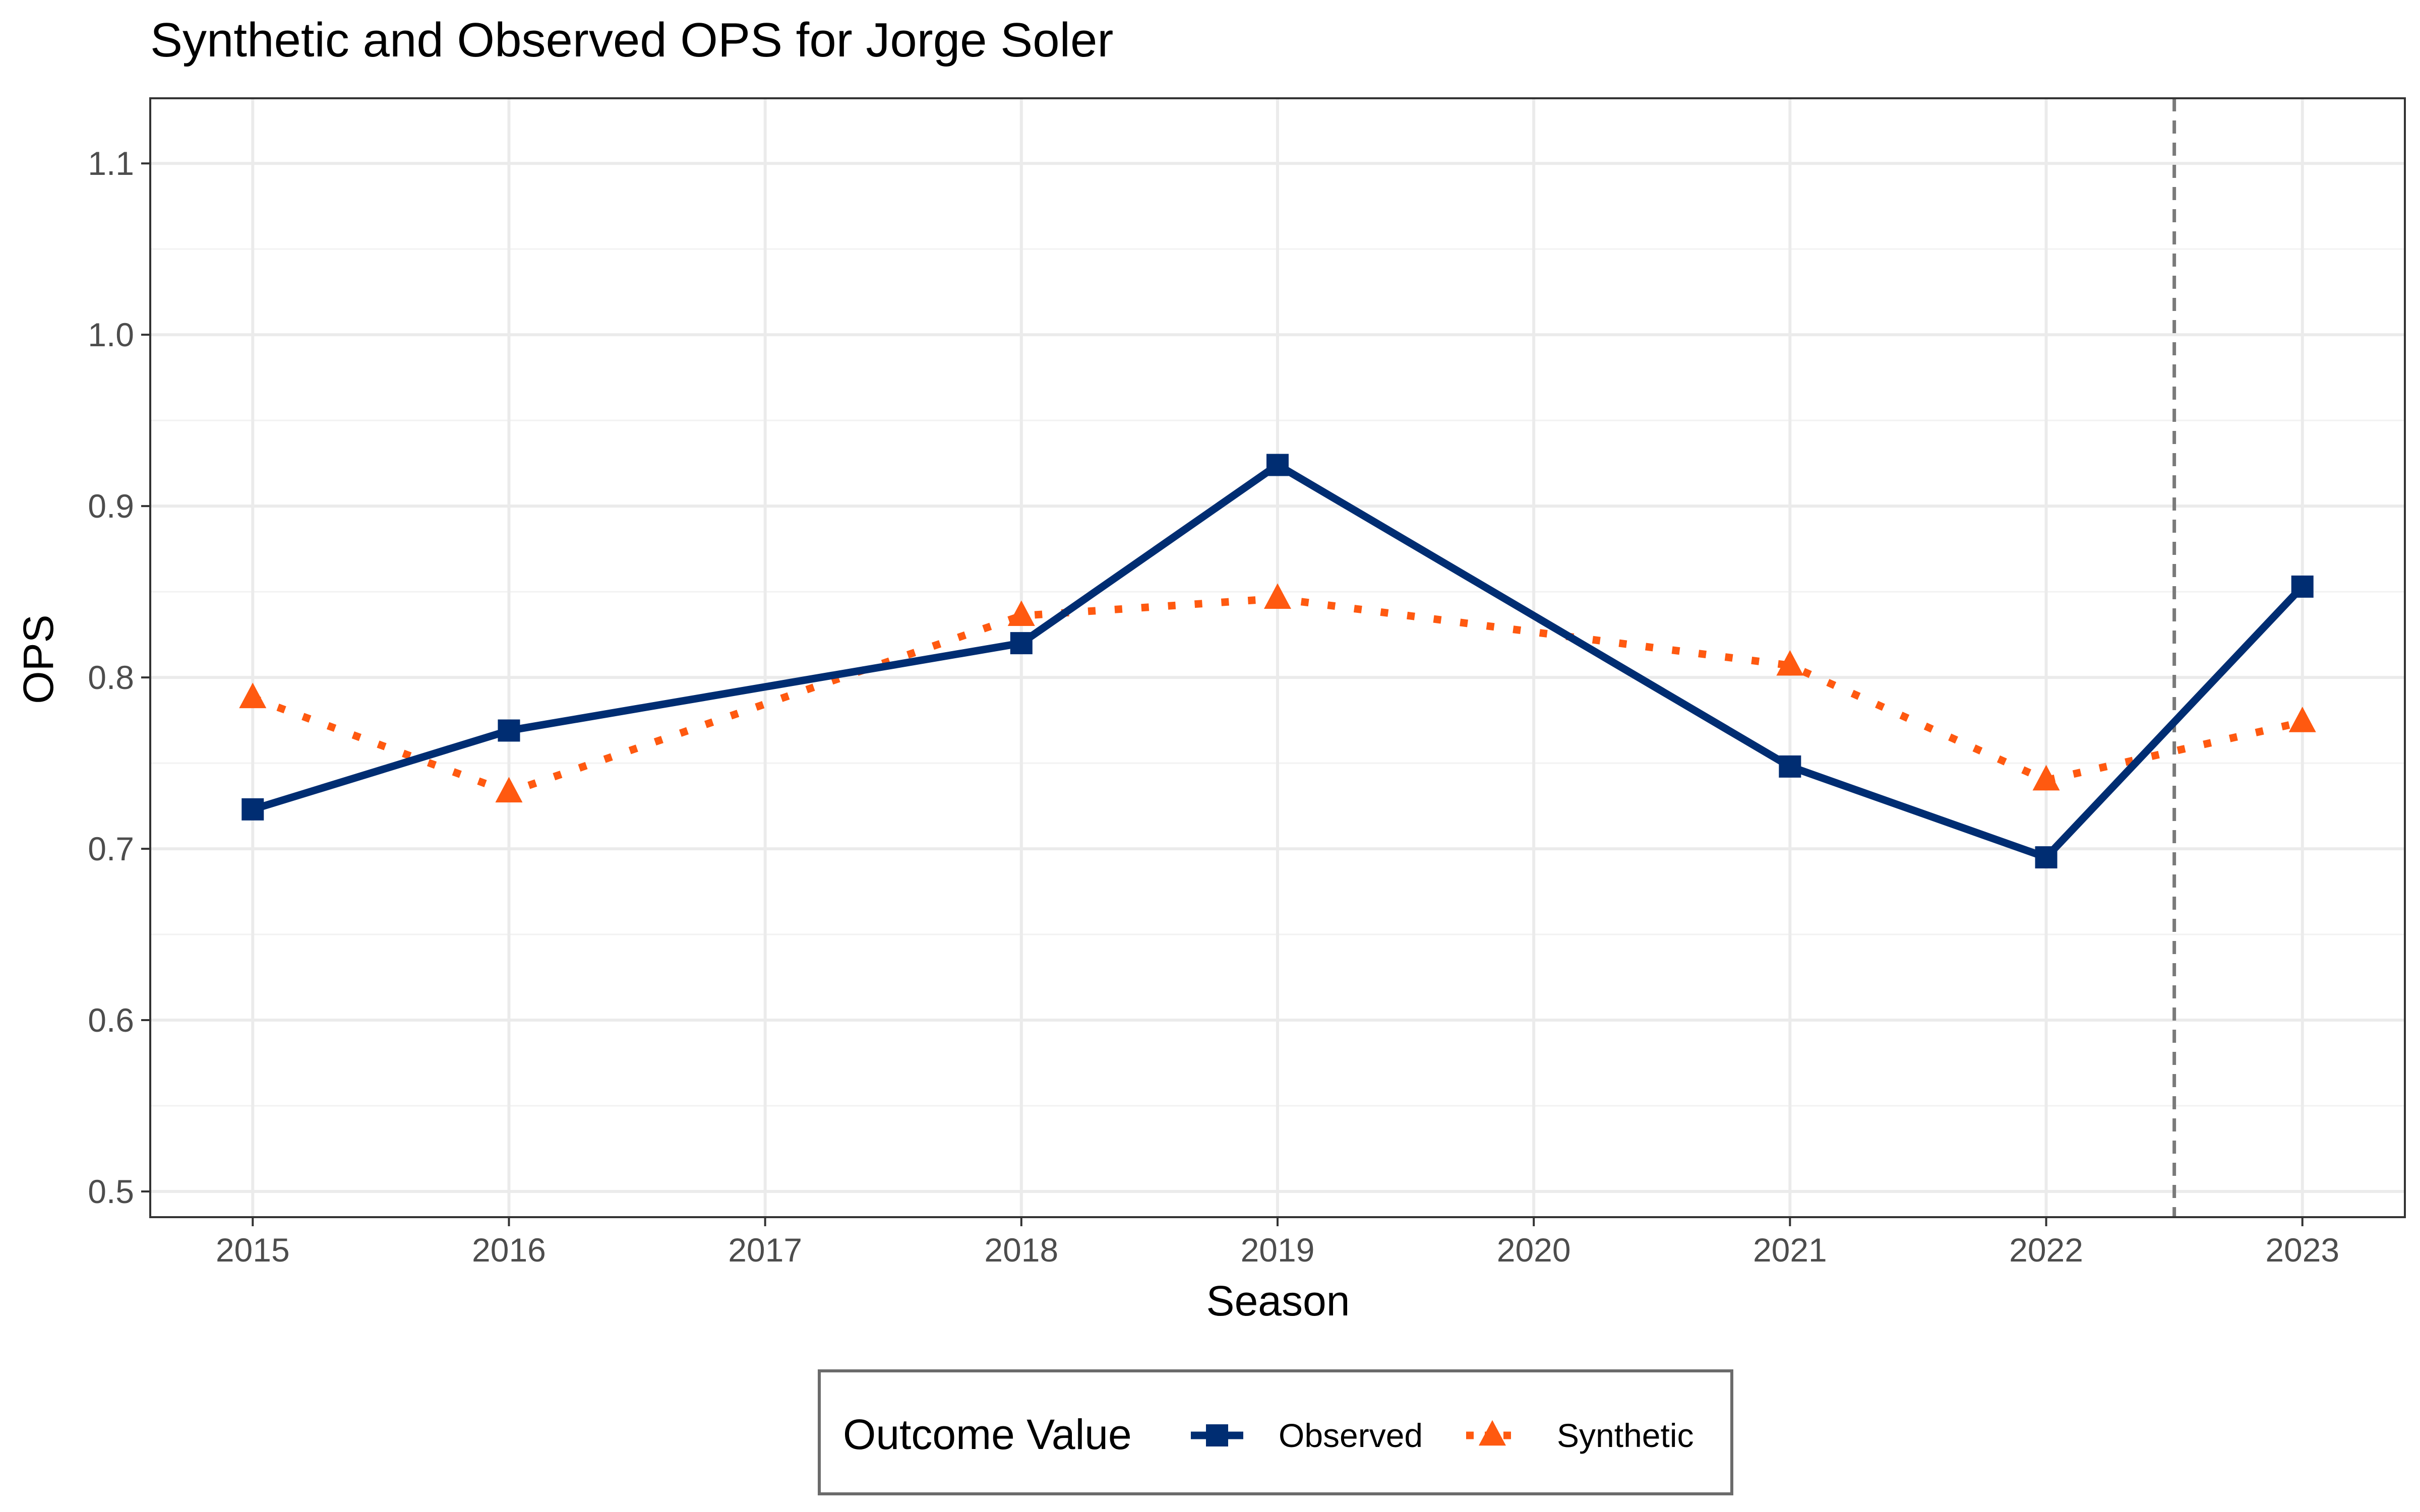 The width and height of the screenshot is (2420, 1512). Describe the element at coordinates (1278, 1250) in the screenshot. I see `x-tick-label: 2019` at that location.